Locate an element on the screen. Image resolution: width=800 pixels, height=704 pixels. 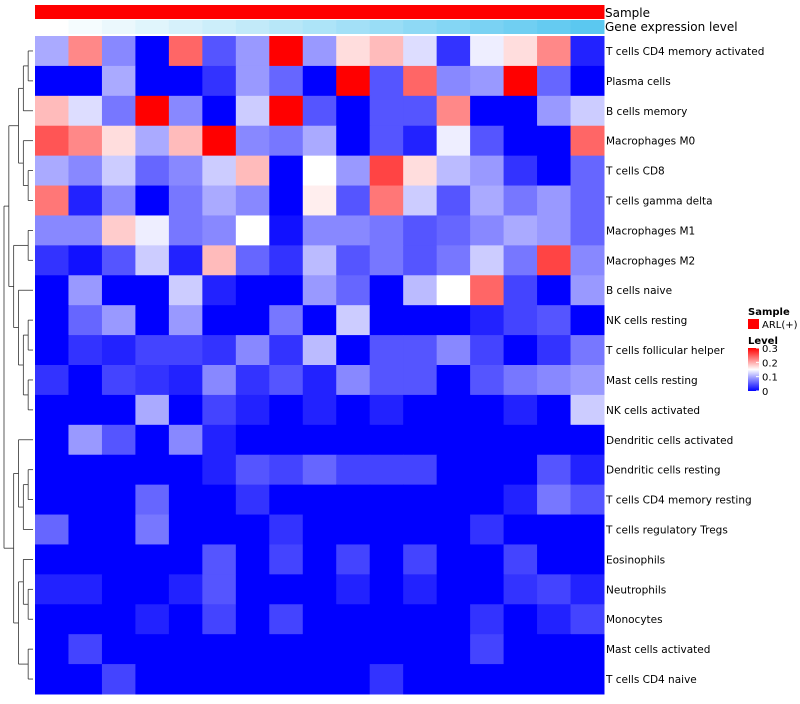
row-label: T cells CD4 memory activated is located at coordinates (684, 52).